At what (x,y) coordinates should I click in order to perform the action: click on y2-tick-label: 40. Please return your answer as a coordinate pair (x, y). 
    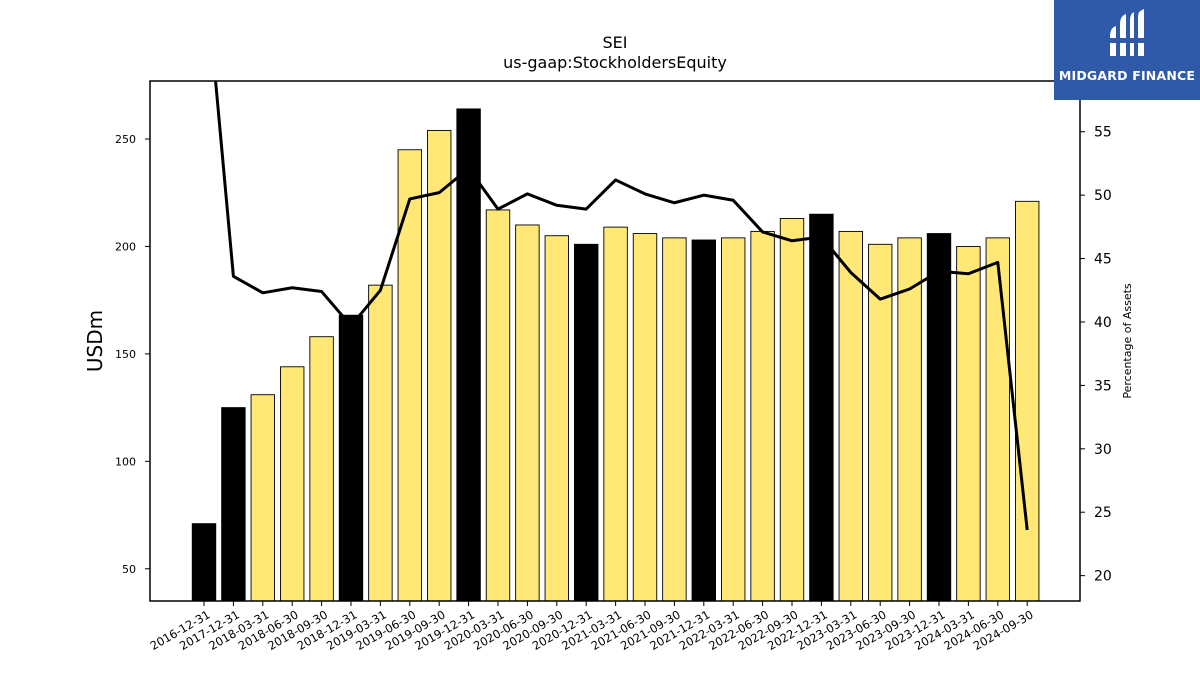
    Looking at the image, I should click on (1103, 323).